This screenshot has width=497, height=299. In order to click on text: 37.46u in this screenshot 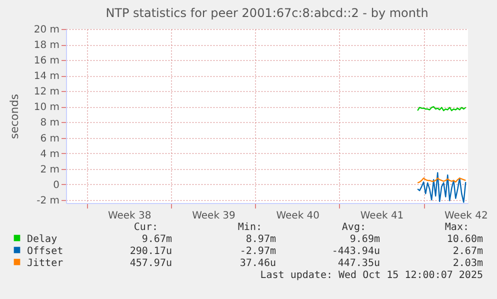, I will do `click(258, 263)`.